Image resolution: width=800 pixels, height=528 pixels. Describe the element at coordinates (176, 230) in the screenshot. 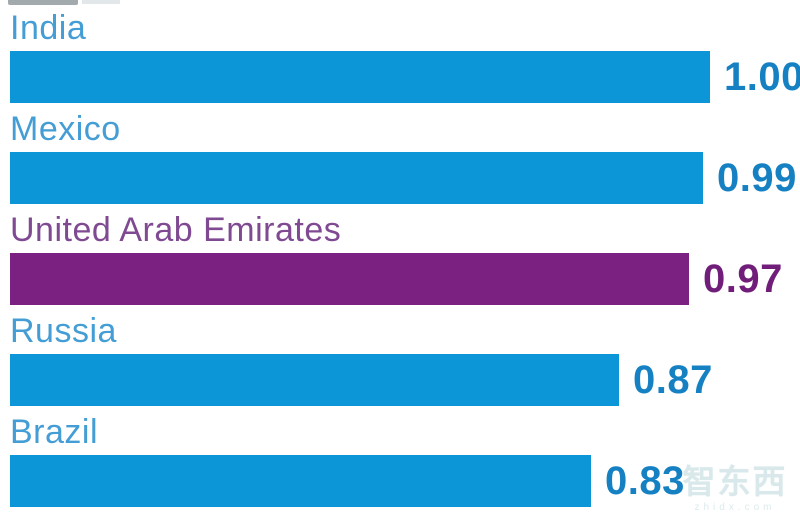

I see `bar-category-label: United Arab Emirates` at that location.